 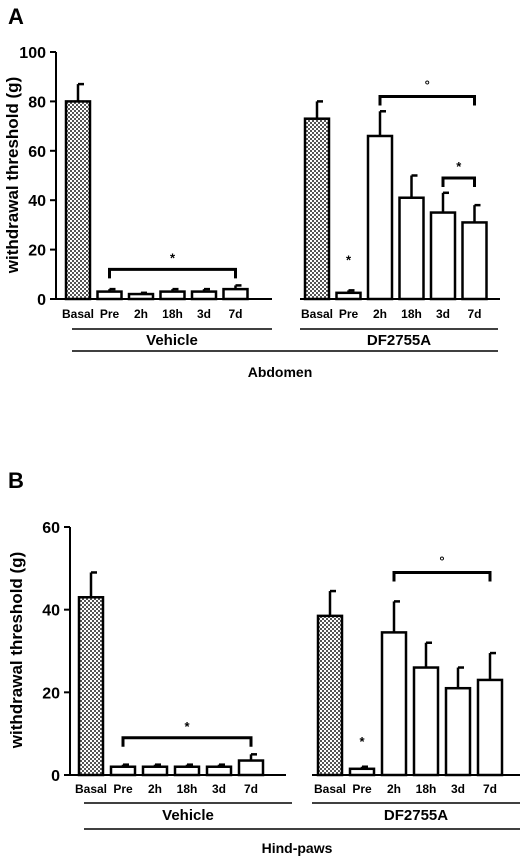 I want to click on panel-letter: A, so click(x=16, y=16).